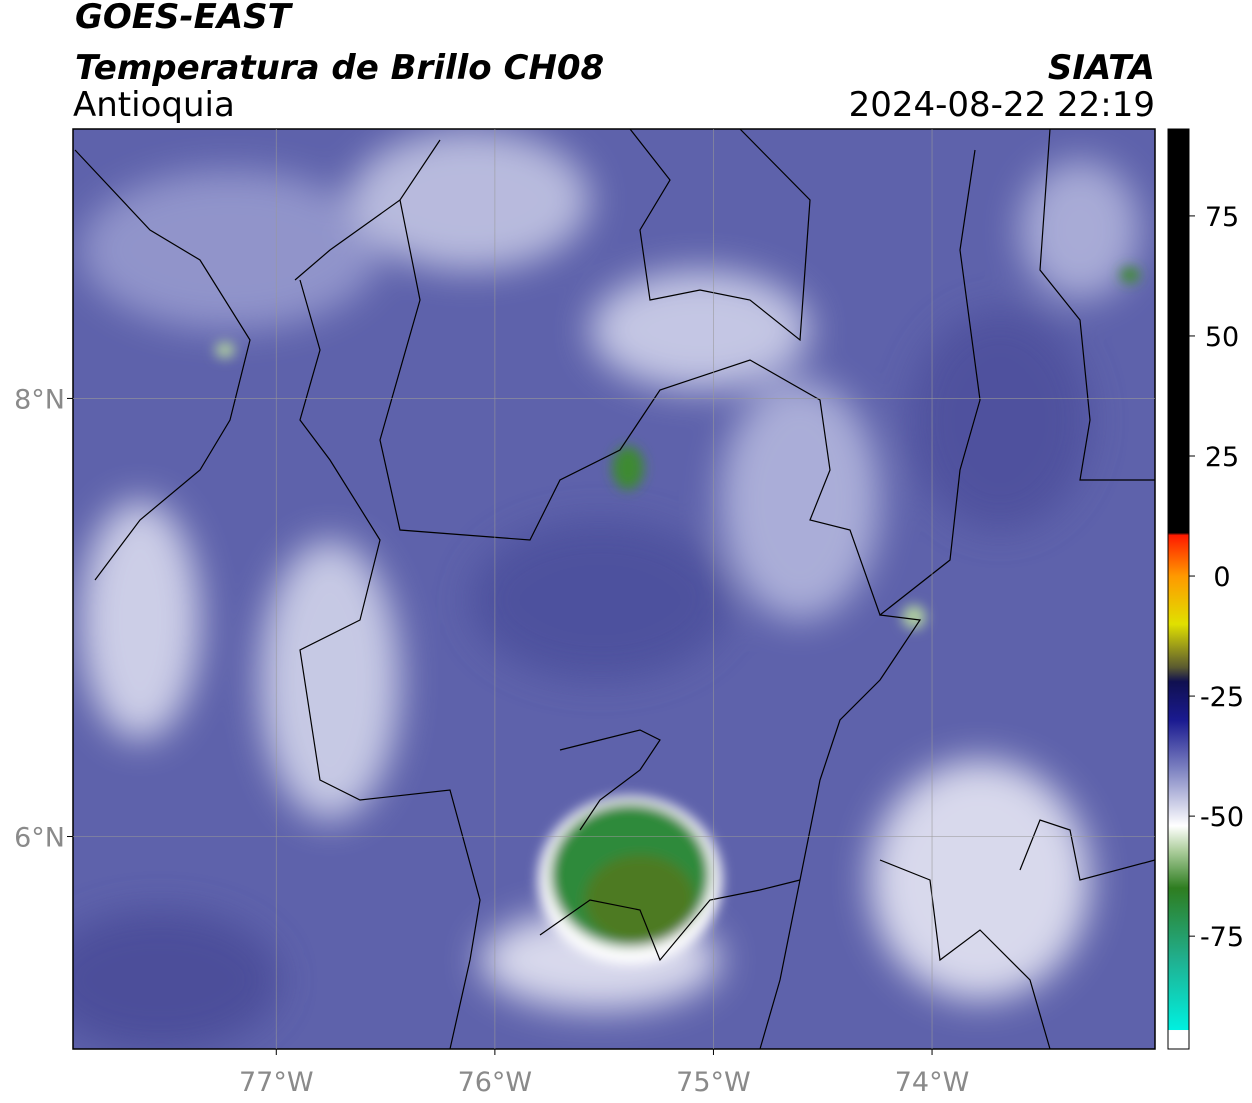 The height and width of the screenshot is (1103, 1252). Describe the element at coordinates (1222, 337) in the screenshot. I see `colorbar-label: 50` at that location.